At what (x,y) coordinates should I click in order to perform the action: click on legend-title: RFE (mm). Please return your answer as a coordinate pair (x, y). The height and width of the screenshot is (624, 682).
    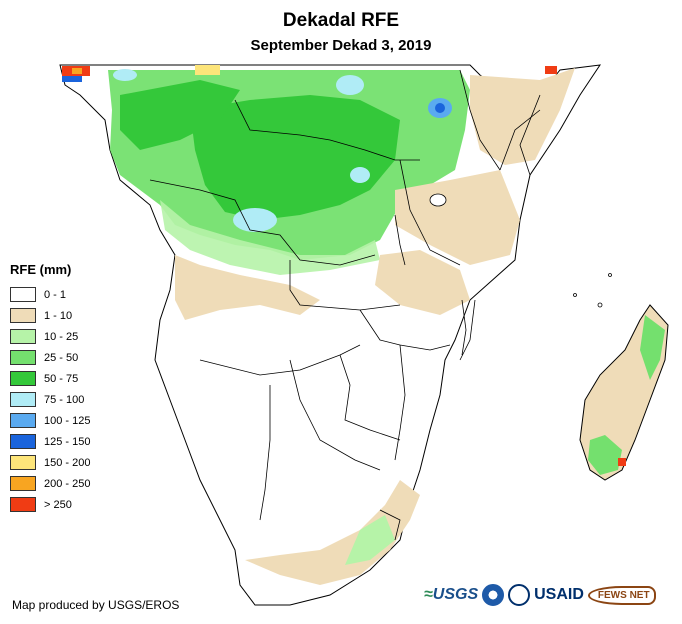
    Looking at the image, I should click on (41, 269).